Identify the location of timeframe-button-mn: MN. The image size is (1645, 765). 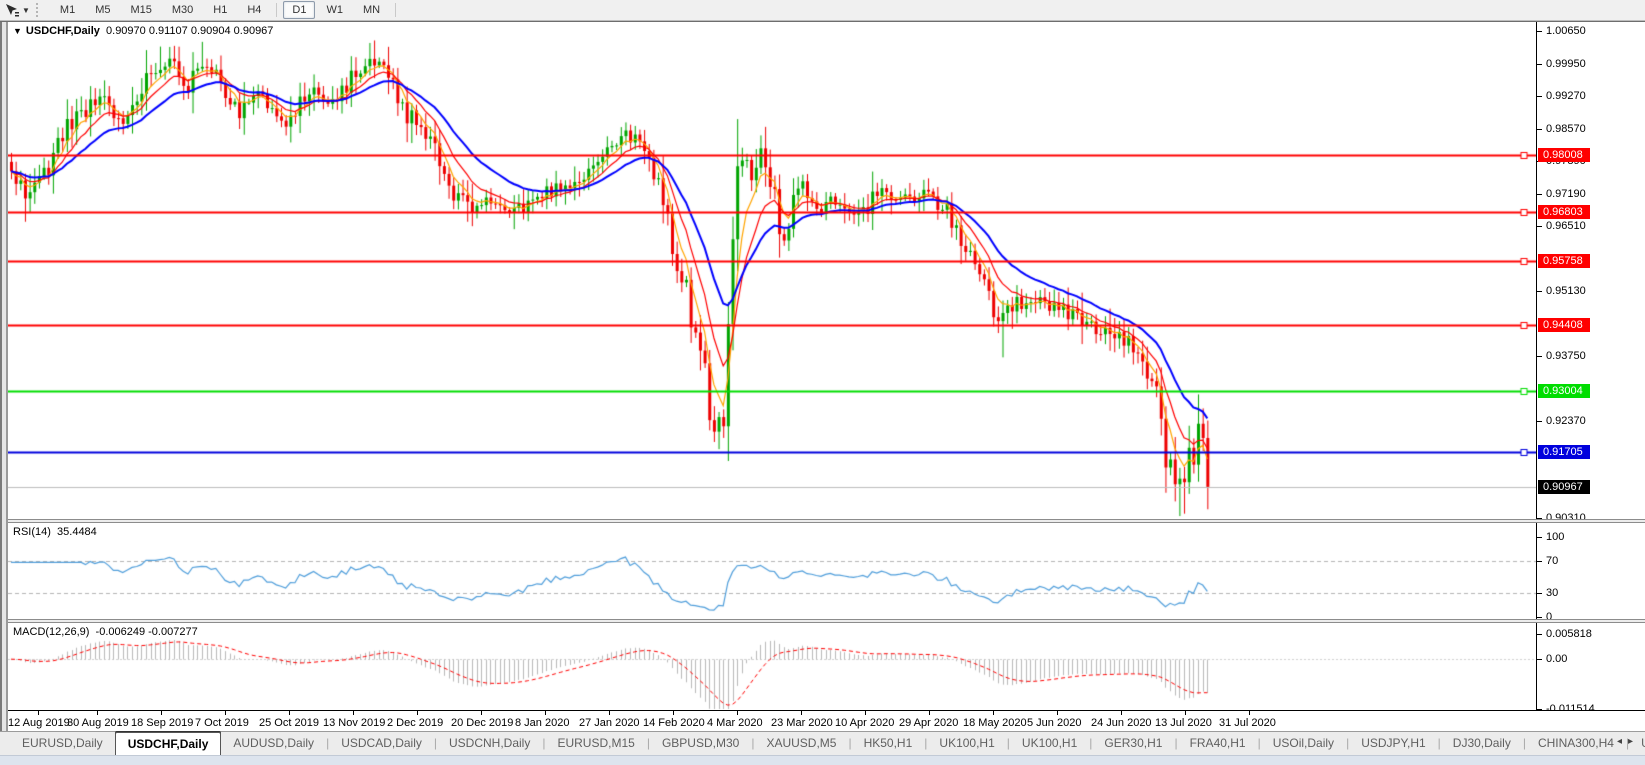
(371, 10).